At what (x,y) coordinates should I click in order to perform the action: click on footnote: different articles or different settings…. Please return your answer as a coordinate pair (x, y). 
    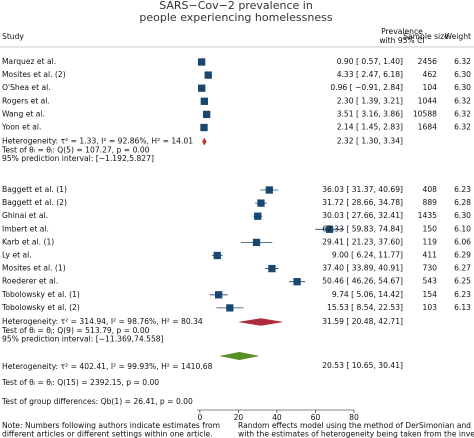
    Looking at the image, I should click on (107, 434).